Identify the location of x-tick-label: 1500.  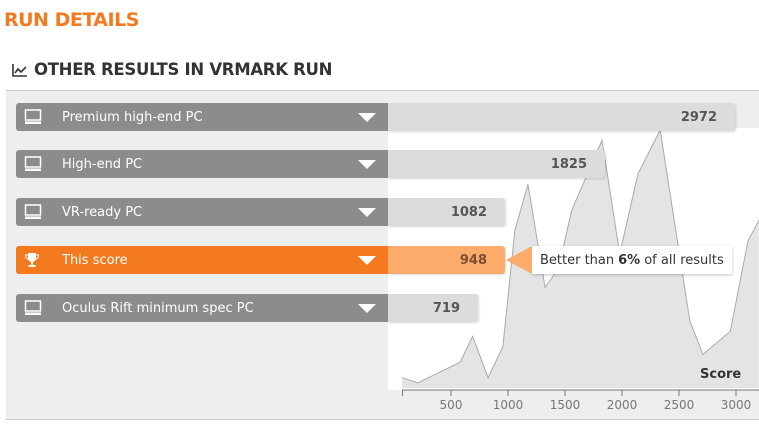
(565, 405).